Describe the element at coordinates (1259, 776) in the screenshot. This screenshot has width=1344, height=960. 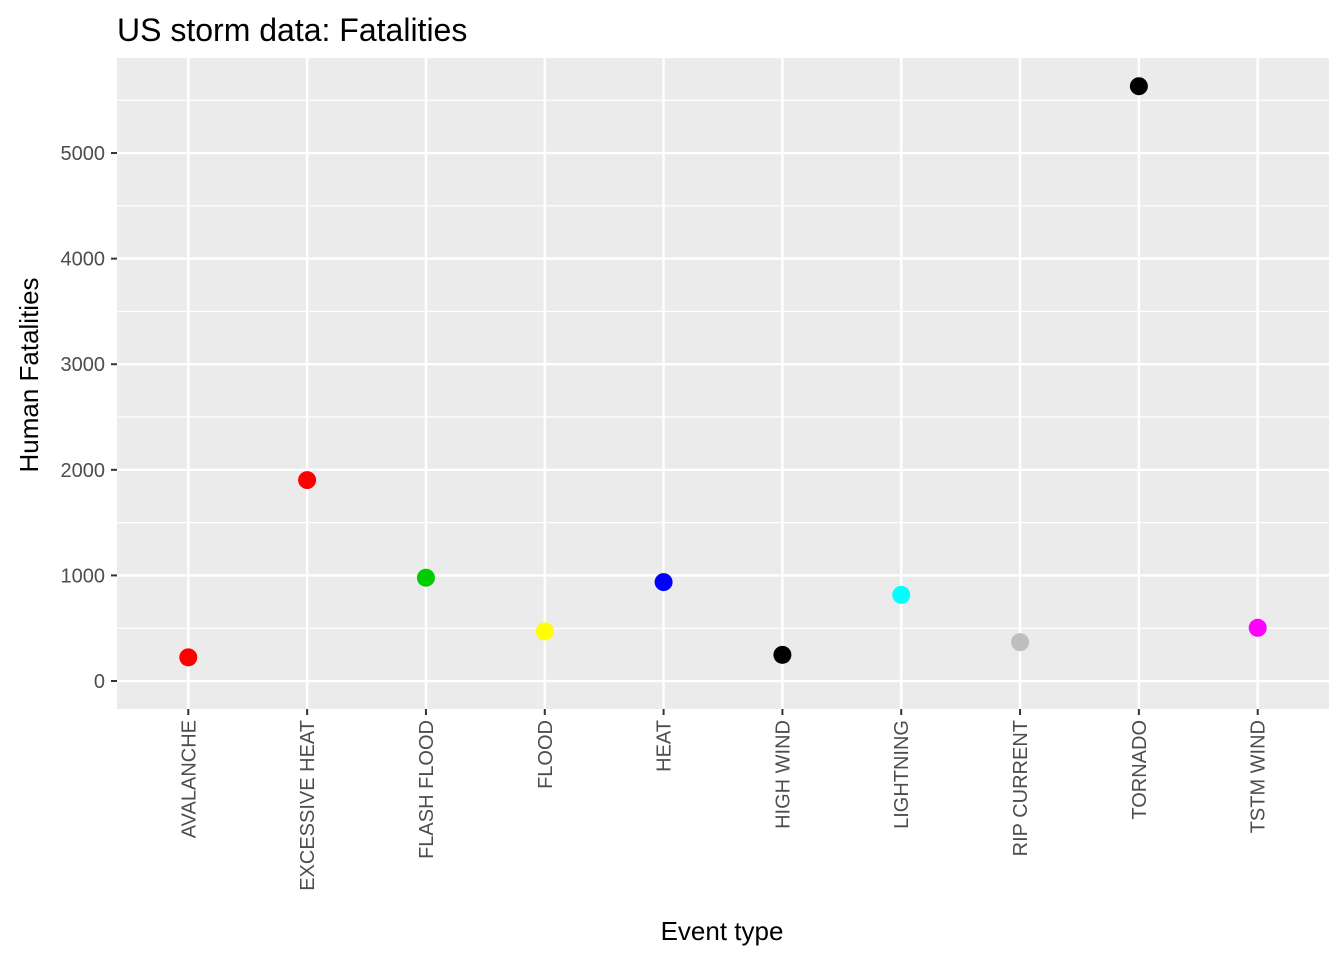
I see `x-tick-label: TSTM WIND` at that location.